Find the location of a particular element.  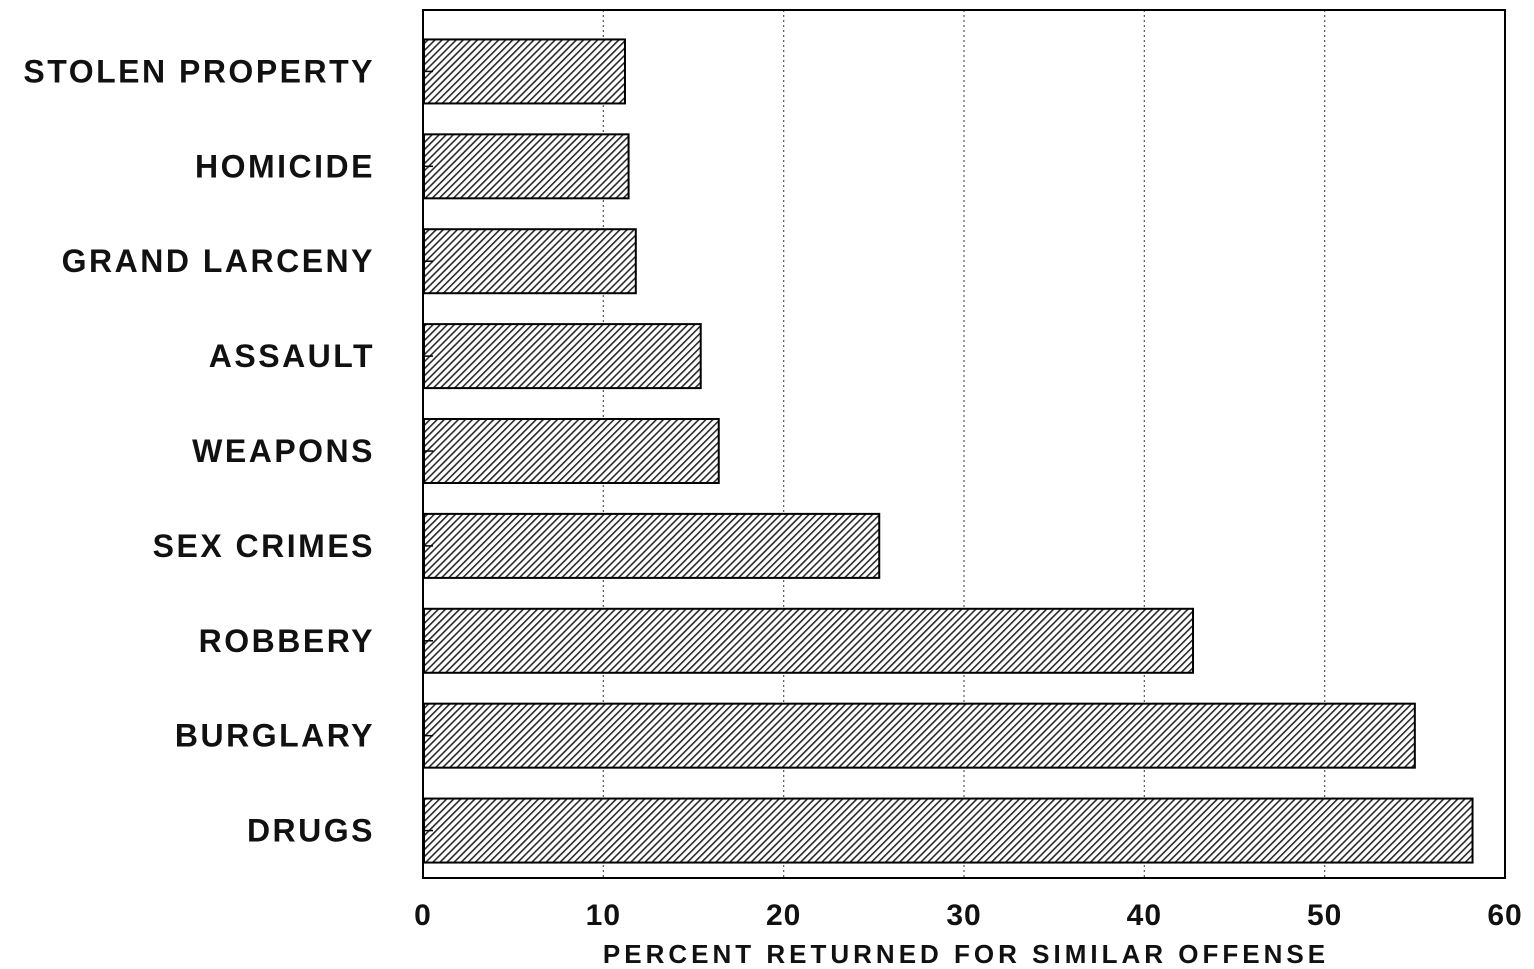

x-tick-label-60: 60 is located at coordinates (1504, 915).